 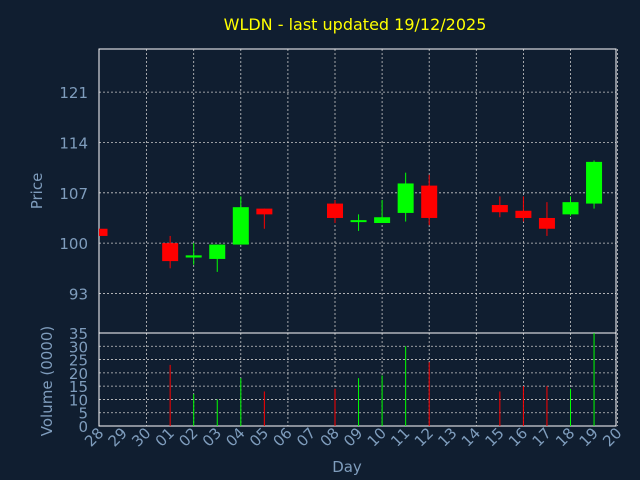 What do you see at coordinates (400, 437) in the screenshot?
I see `day-tick-label: 11` at bounding box center [400, 437].